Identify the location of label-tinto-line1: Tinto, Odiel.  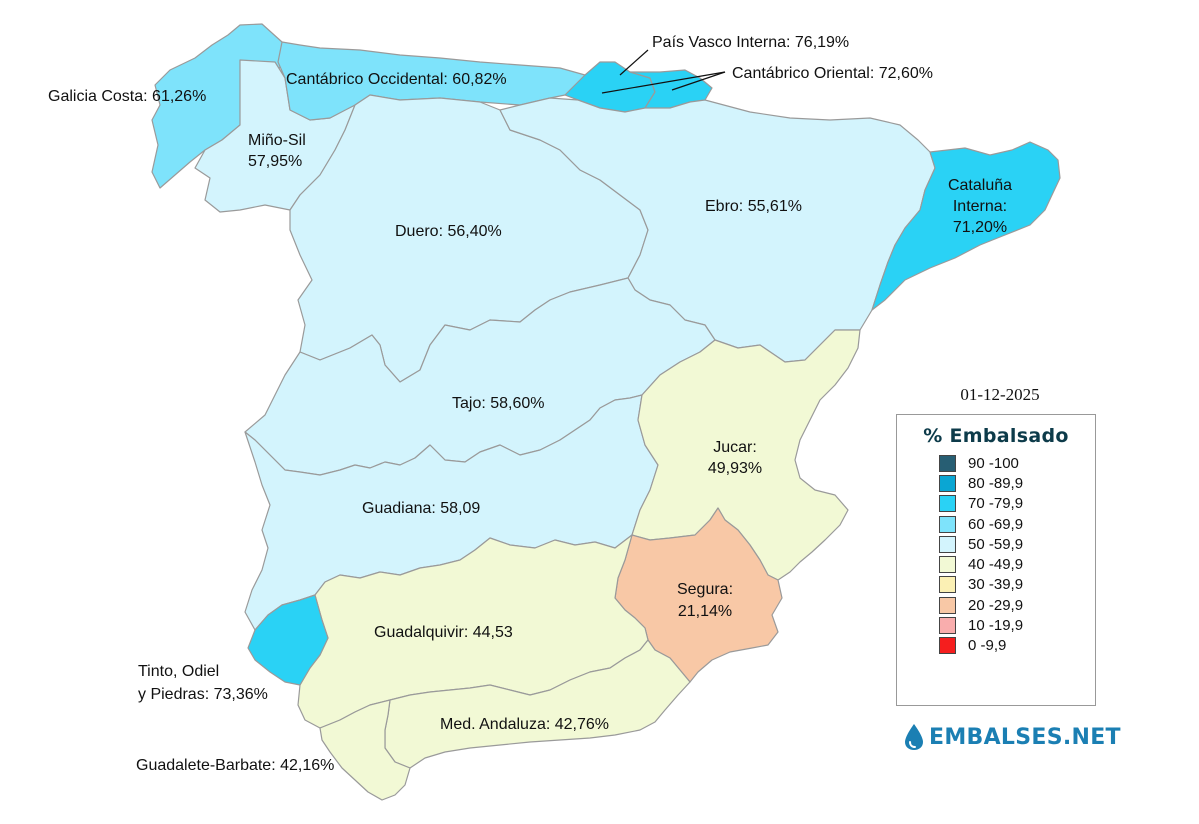
(178, 671).